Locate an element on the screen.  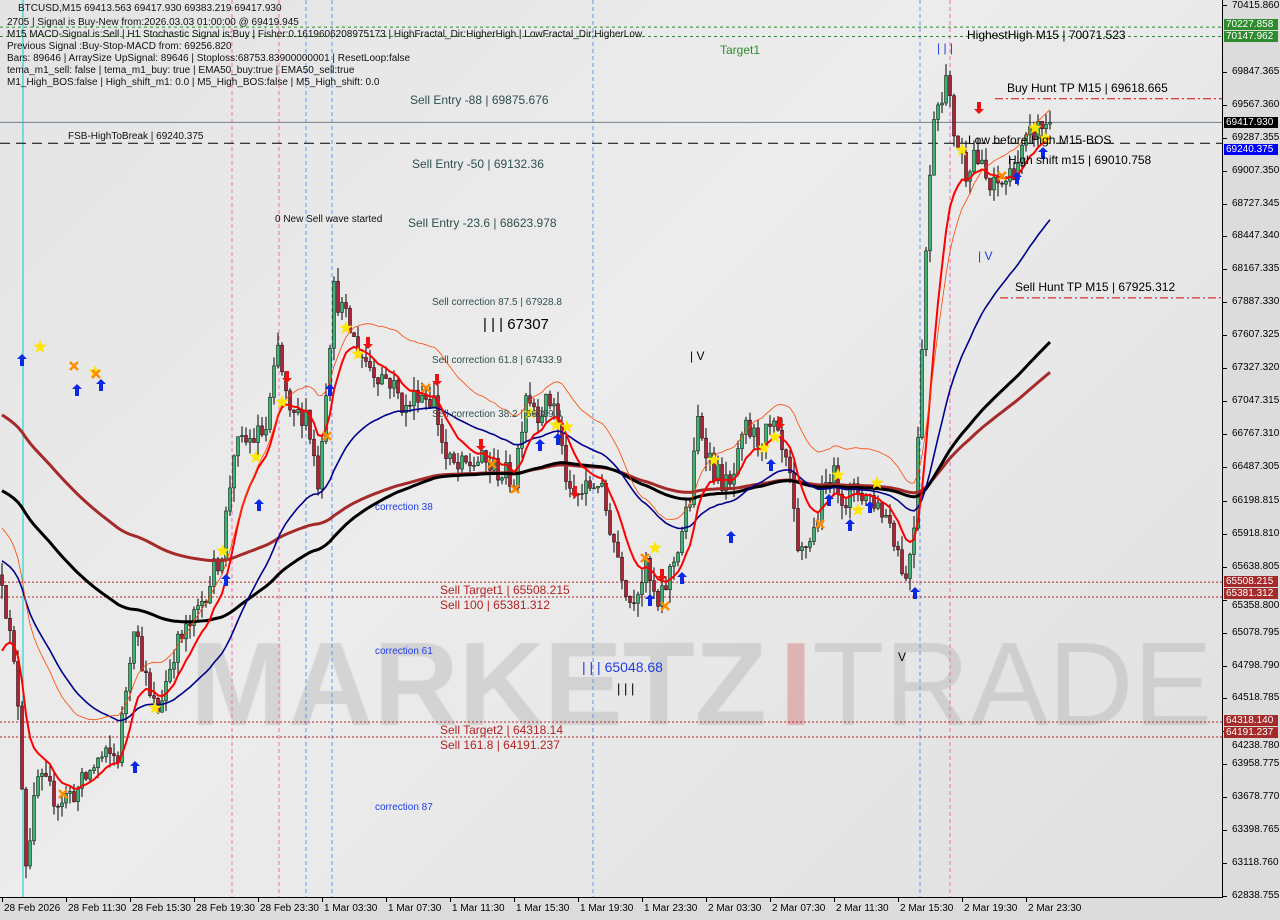
price-tick-label: 67327.320 is located at coordinates (1256, 368).